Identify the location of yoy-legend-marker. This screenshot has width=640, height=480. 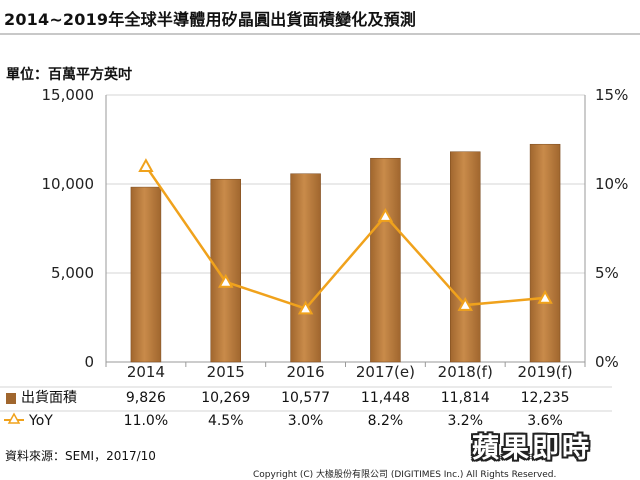
(14, 418).